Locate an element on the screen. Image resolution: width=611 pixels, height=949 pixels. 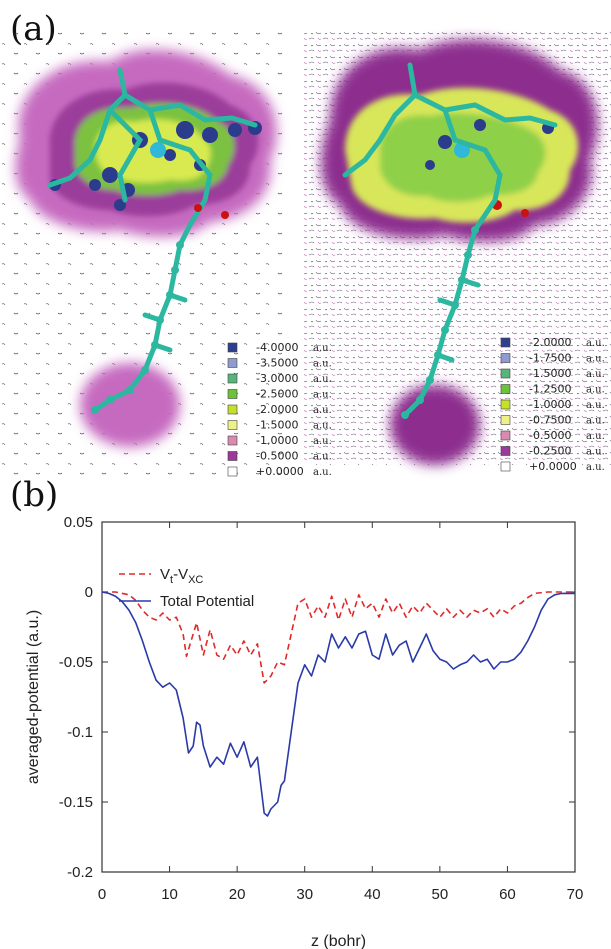
legend-label-total-potential: Total Potential is located at coordinates (207, 601).